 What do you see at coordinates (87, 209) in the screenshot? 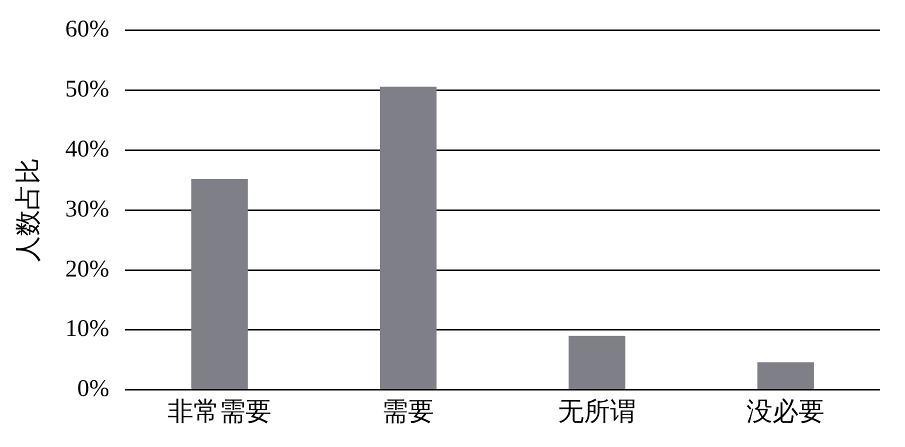
I see `y-tick-label: 30%` at bounding box center [87, 209].